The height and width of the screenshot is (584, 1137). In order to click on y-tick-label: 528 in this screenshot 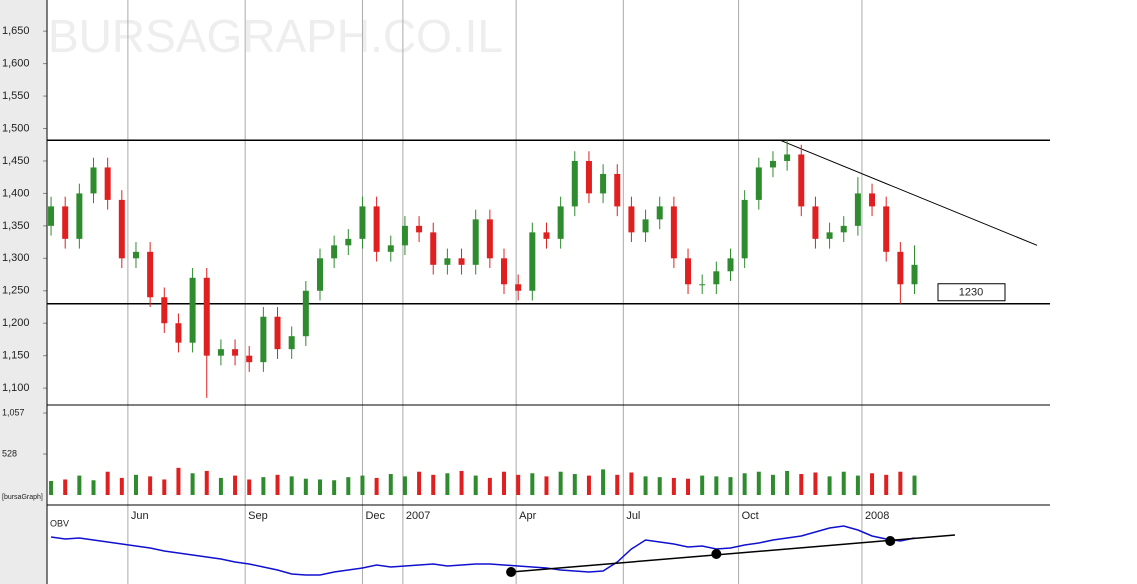, I will do `click(9, 453)`.